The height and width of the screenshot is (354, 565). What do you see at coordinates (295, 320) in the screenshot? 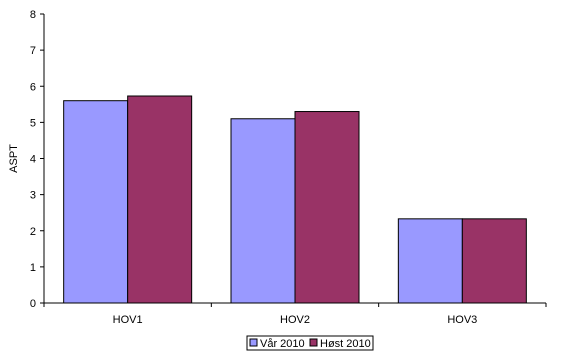
I see `x-tick-label: HOV2` at bounding box center [295, 320].